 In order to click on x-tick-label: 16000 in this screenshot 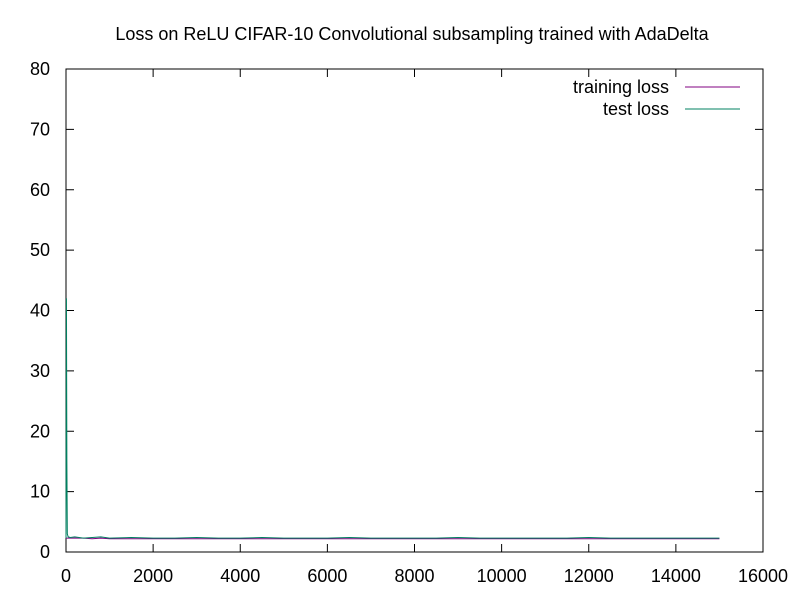, I will do `click(763, 576)`.